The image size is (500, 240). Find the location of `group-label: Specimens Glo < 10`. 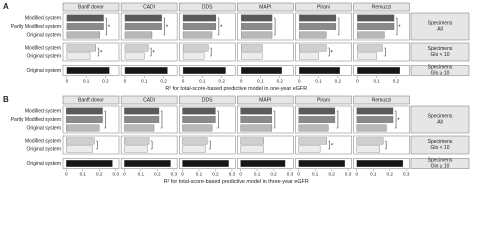

group-label: Specimens Glo < 10 is located at coordinates (440, 146).